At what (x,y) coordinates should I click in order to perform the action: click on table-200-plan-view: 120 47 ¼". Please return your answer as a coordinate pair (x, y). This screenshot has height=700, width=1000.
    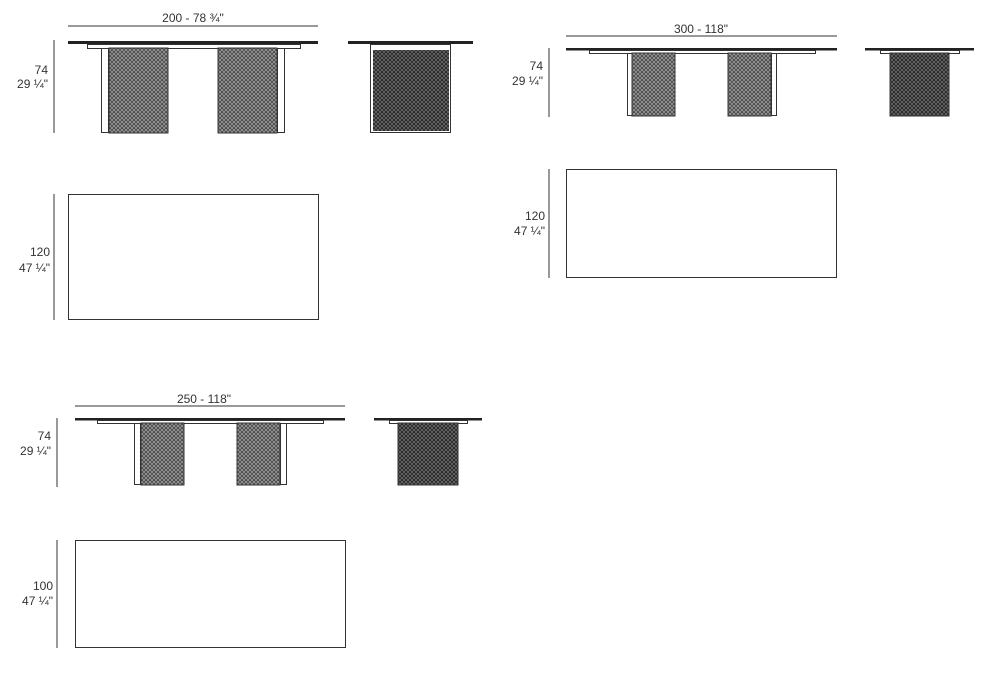
    Looking at the image, I should click on (169, 257).